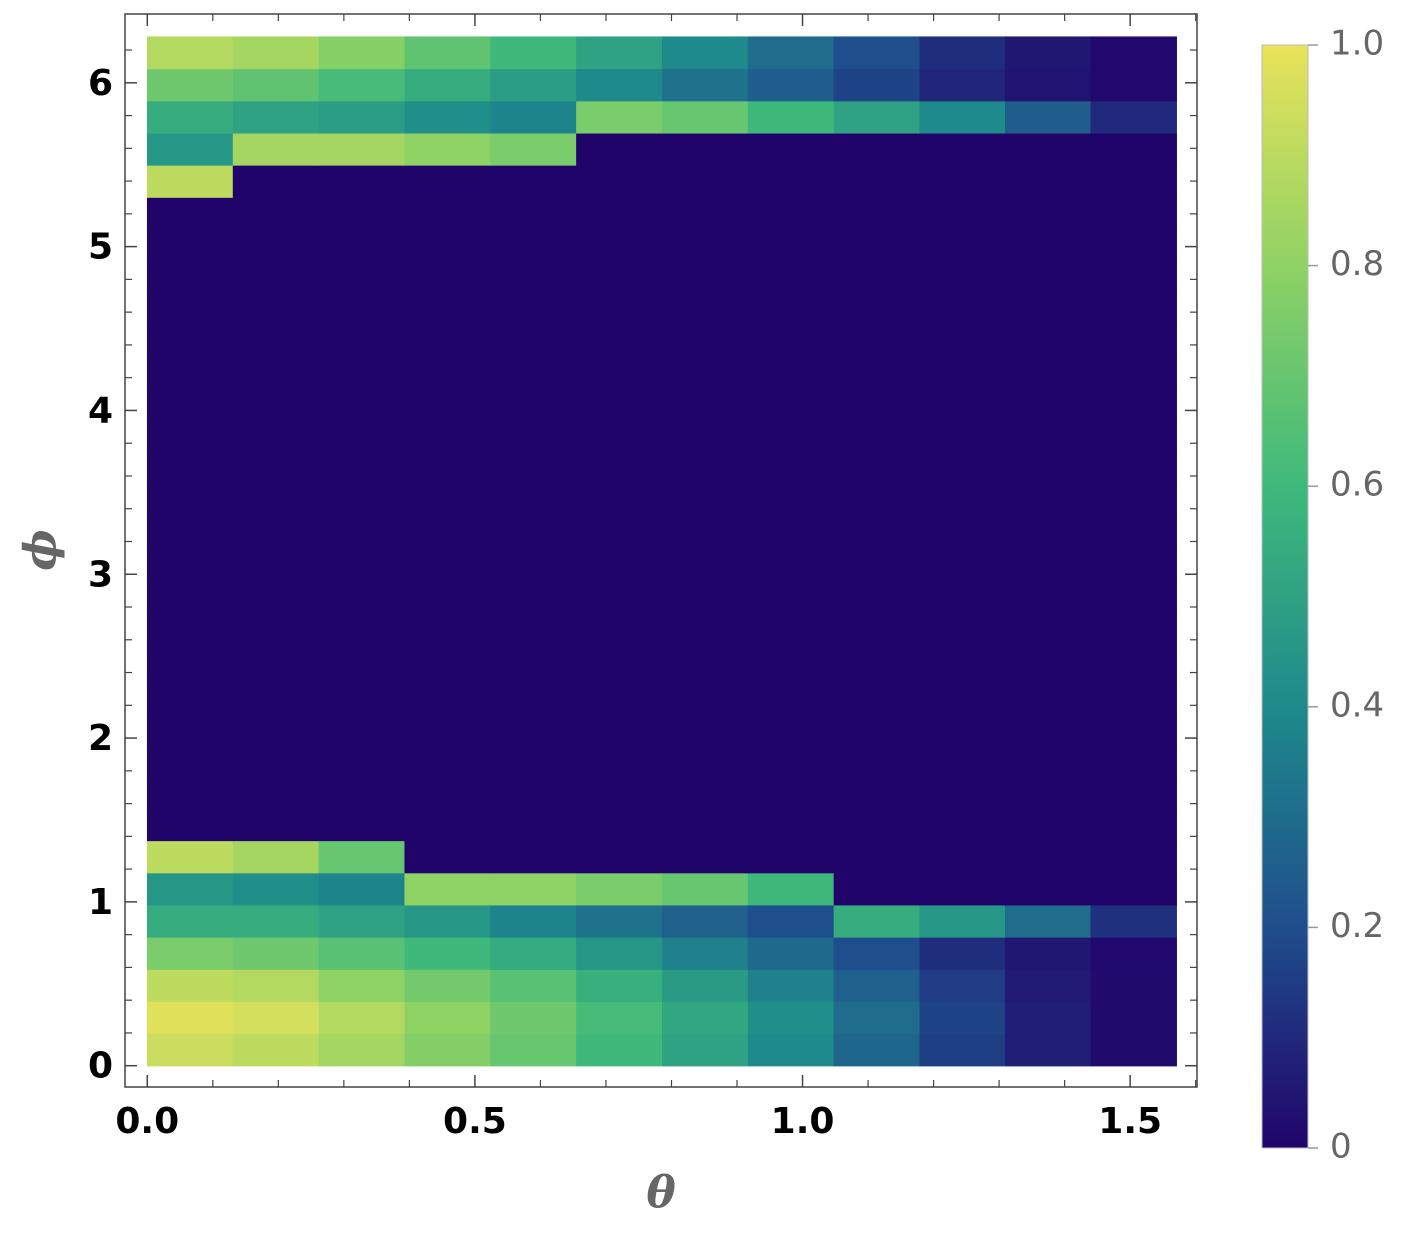  I want to click on y-tick-label: 1, so click(100, 902).